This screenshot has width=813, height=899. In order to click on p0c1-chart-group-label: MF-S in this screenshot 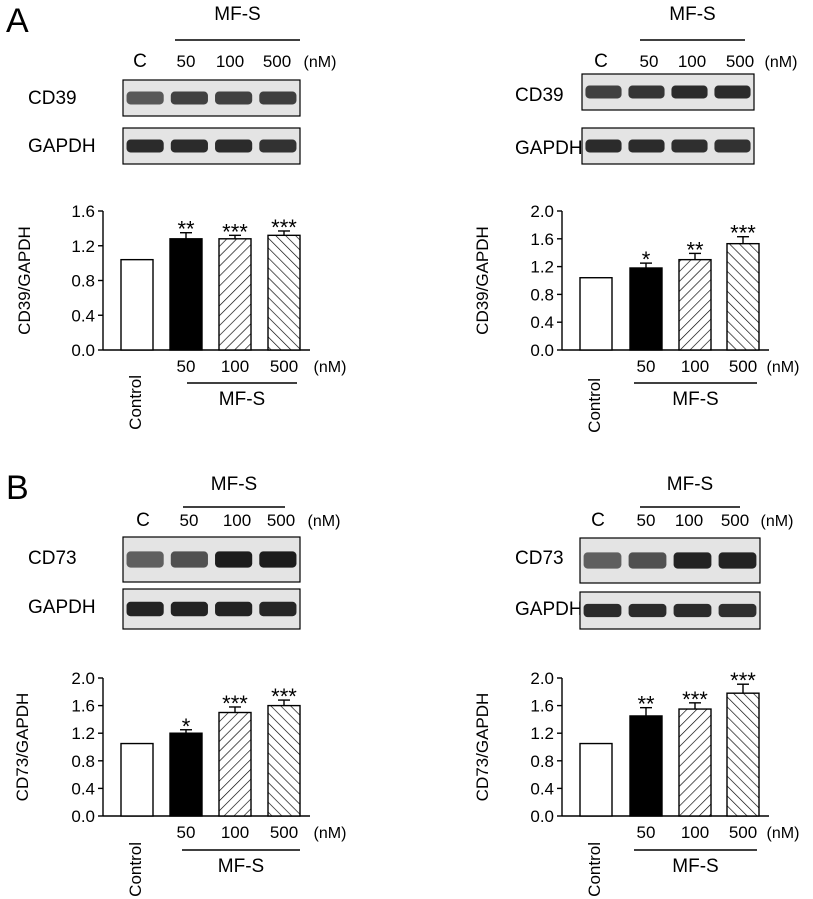, I will do `click(695, 399)`.